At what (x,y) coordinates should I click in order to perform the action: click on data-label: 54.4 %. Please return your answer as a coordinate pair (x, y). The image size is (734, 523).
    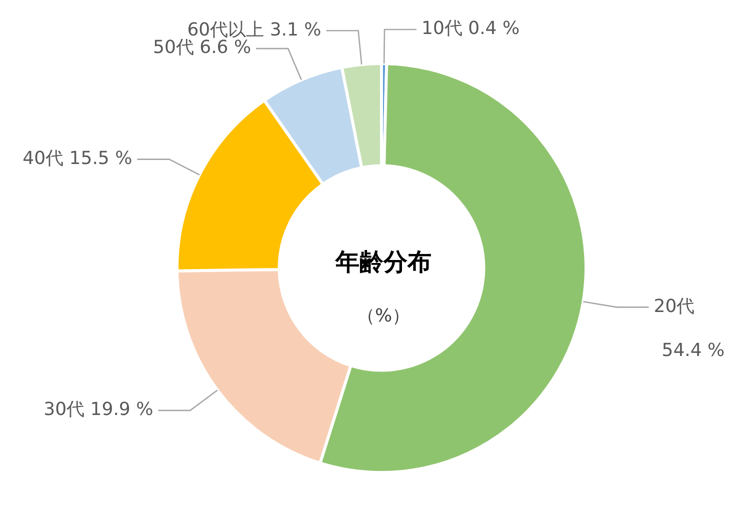
    Looking at the image, I should click on (693, 350).